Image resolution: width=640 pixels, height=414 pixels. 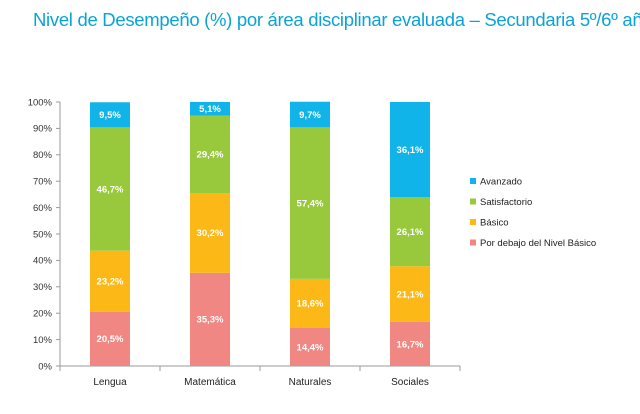 I want to click on data-label: 14,4%, so click(x=310, y=347).